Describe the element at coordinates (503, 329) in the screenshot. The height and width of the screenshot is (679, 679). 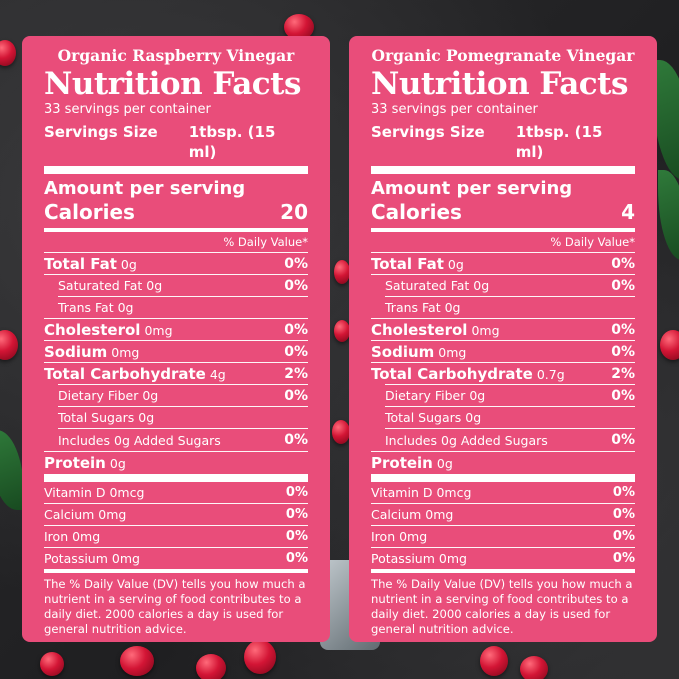
I see `cholesterol-row: Cholesterol 0mg 0%` at that location.